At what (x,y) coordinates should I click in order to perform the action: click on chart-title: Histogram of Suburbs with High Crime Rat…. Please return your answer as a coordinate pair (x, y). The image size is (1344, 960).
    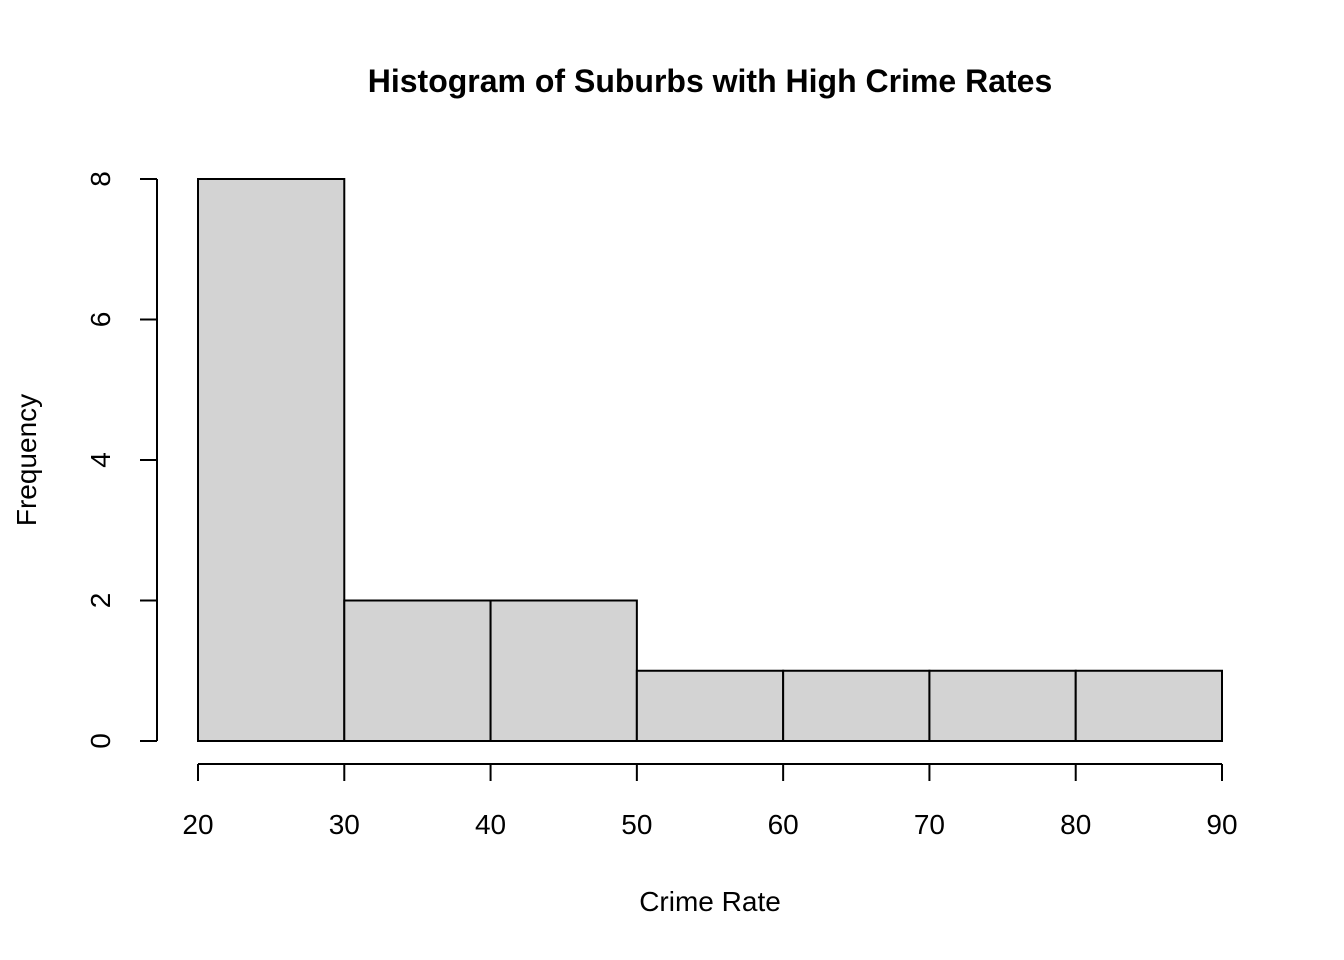
    Looking at the image, I should click on (710, 81).